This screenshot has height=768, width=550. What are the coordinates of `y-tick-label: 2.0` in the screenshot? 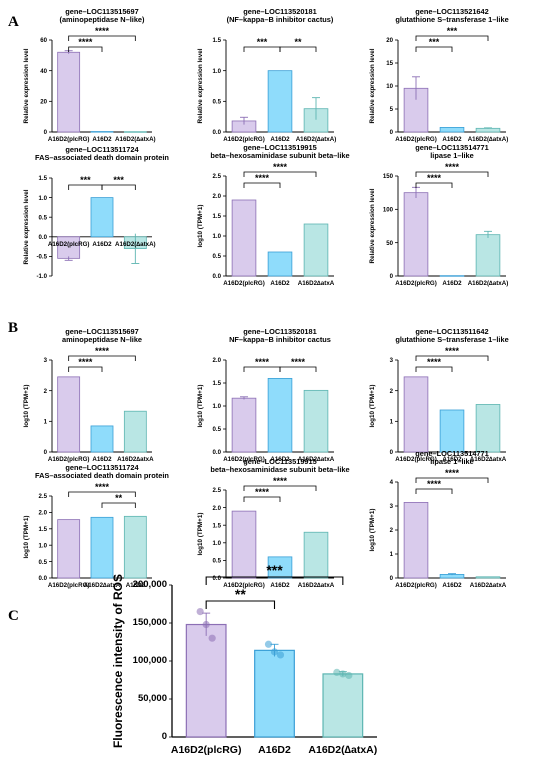 It's located at (43, 513).